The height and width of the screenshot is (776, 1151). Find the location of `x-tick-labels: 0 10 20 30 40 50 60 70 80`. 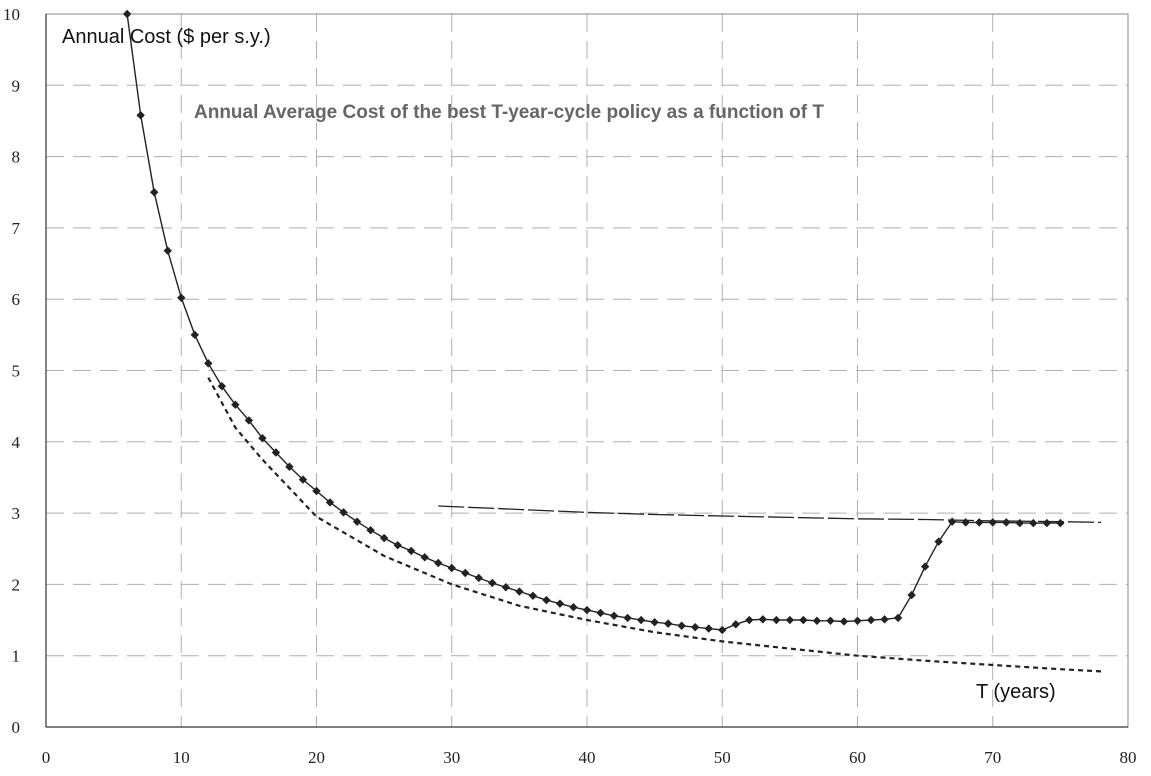

x-tick-labels: 0 10 20 30 40 50 60 70 80 is located at coordinates (589, 757).